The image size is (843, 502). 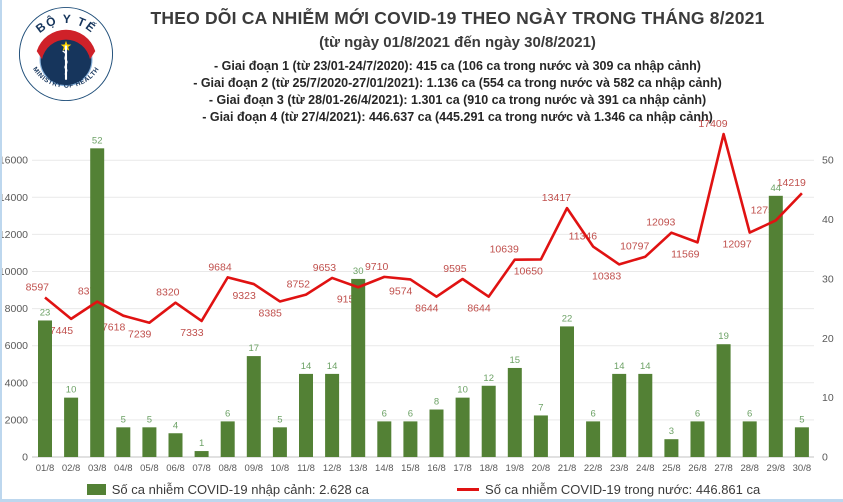 What do you see at coordinates (271, 313) in the screenshot?
I see `domestic-value-label: 8385` at bounding box center [271, 313].